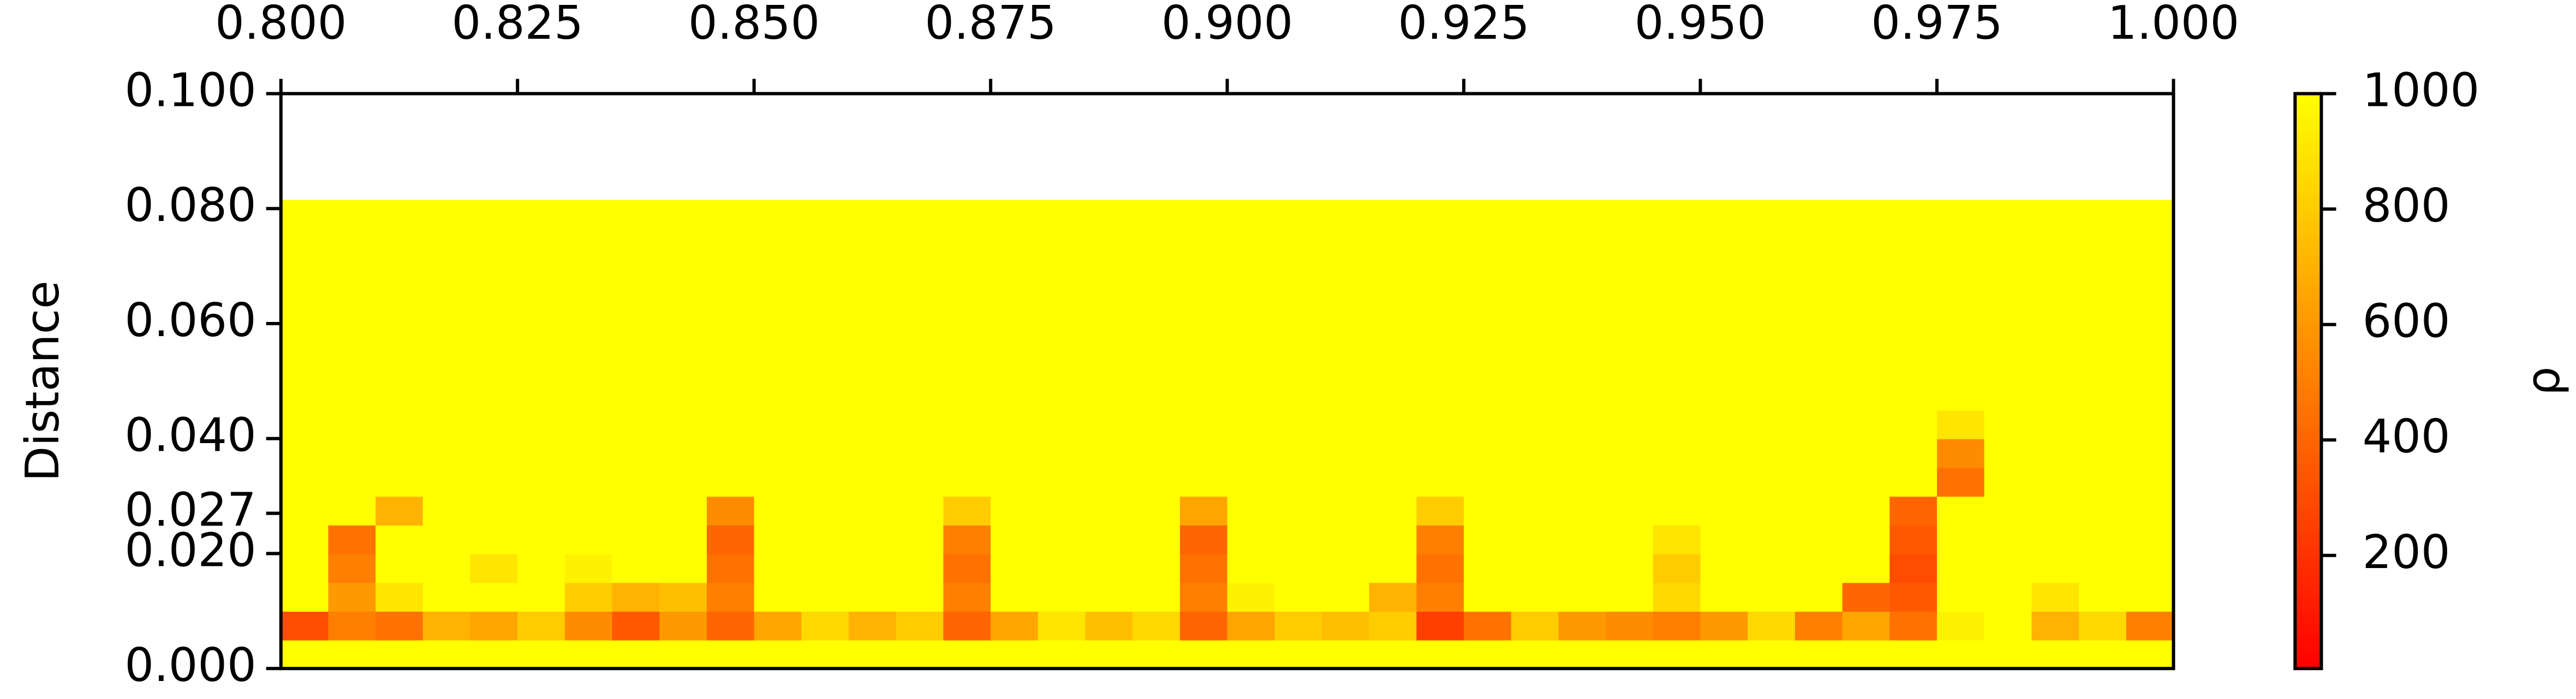  Describe the element at coordinates (190, 320) in the screenshot. I see `y-tick-label: 0.060` at that location.